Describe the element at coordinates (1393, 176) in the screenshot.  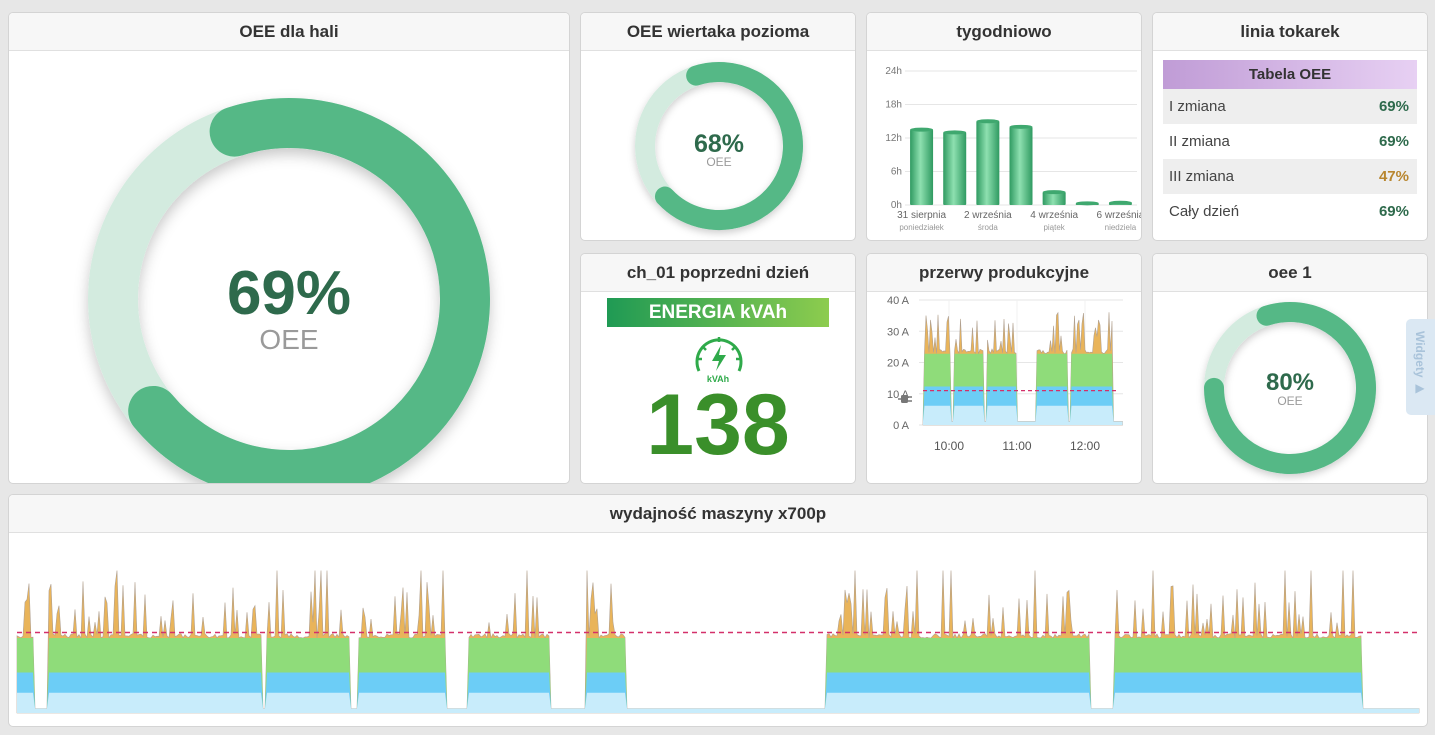
I see `oee-table-row-value: 47%` at that location.